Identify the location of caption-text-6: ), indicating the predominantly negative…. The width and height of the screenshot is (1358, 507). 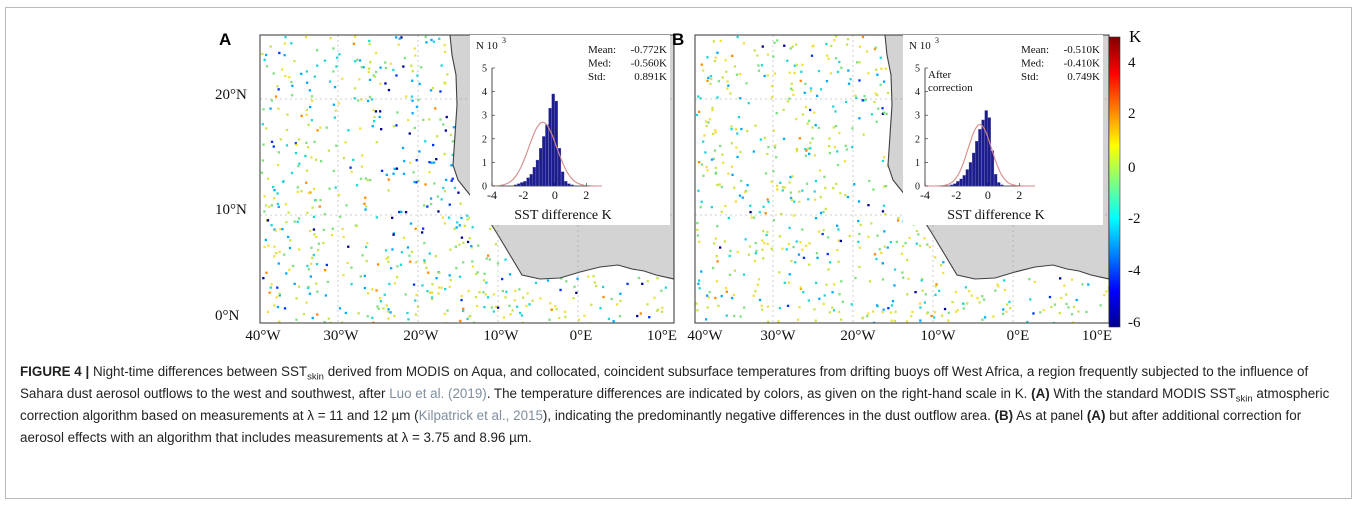
(768, 415).